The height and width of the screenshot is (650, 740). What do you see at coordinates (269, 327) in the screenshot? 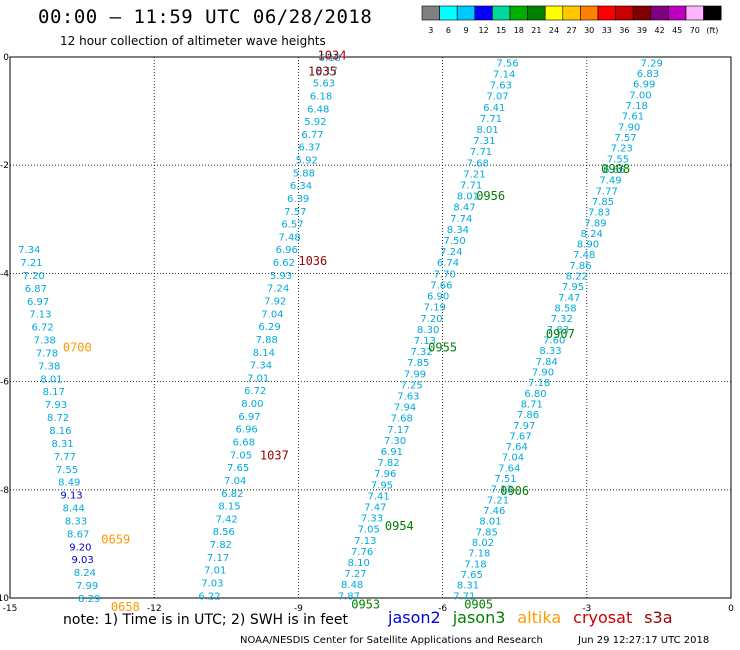
I see `data-point-label: 6.29` at bounding box center [269, 327].